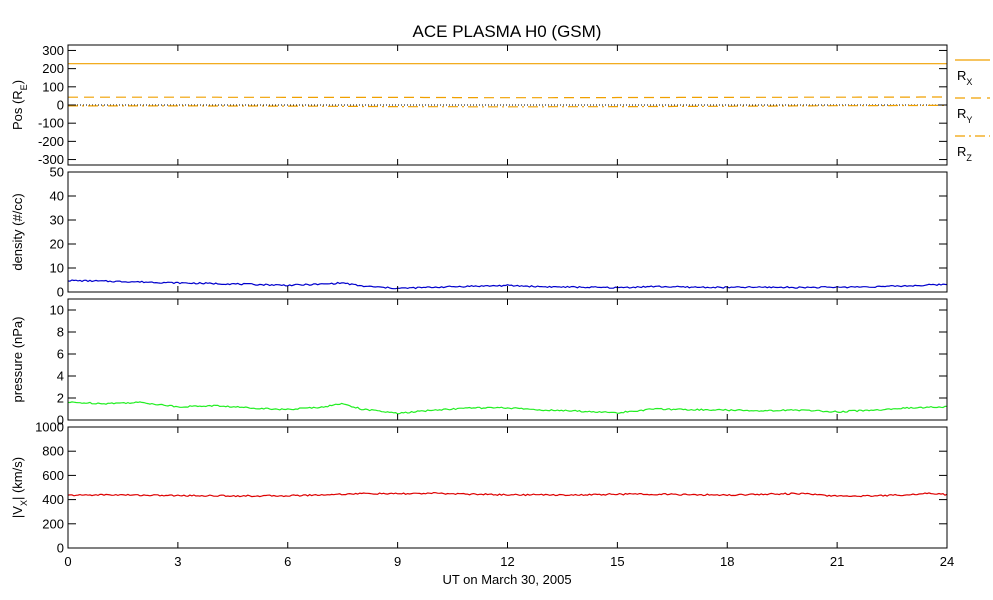  What do you see at coordinates (17, 82) in the screenshot?
I see `y-axis-title-end: )` at bounding box center [17, 82].